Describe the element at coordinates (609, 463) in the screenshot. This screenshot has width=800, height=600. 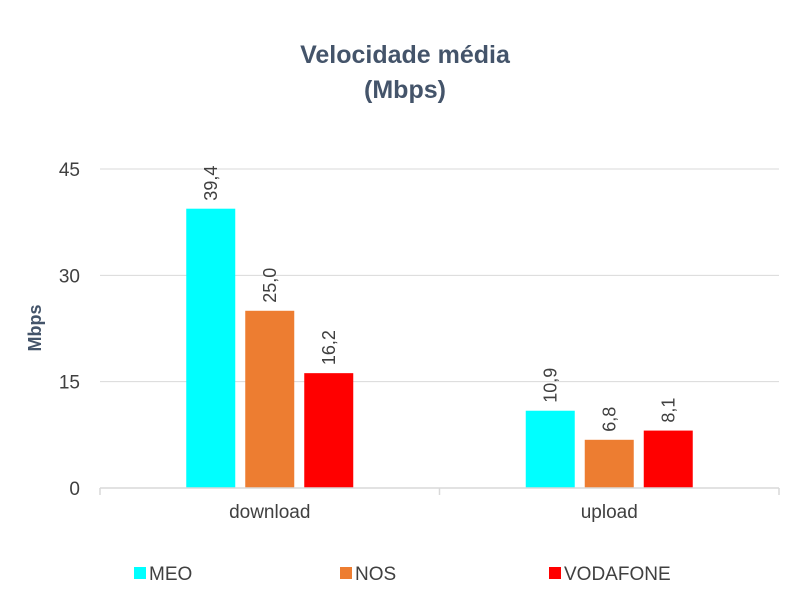
I see `bar-nos-upload` at that location.